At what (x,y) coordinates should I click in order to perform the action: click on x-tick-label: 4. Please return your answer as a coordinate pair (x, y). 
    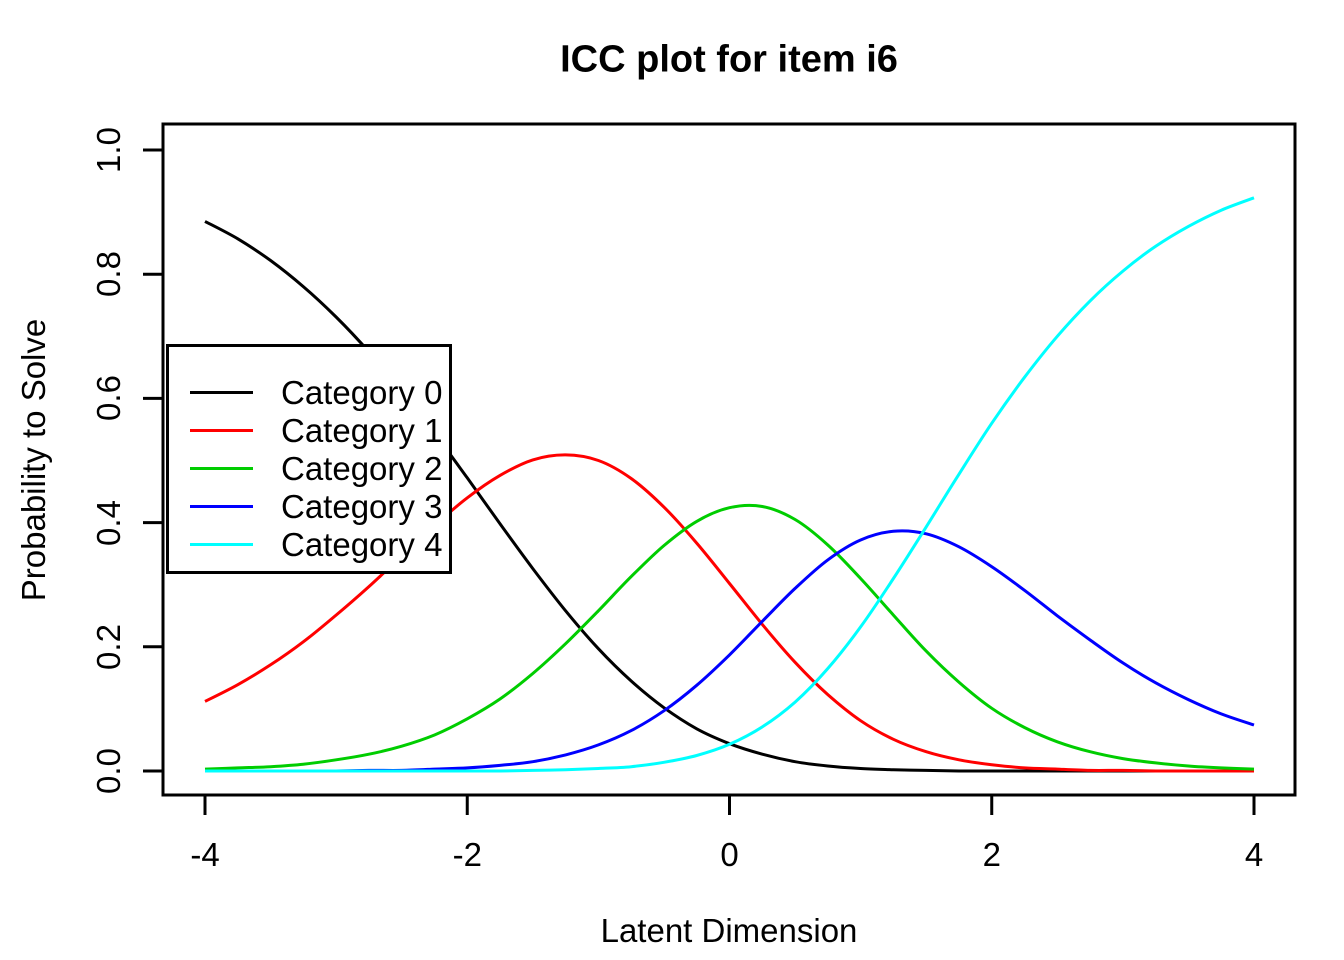
    Looking at the image, I should click on (1254, 854).